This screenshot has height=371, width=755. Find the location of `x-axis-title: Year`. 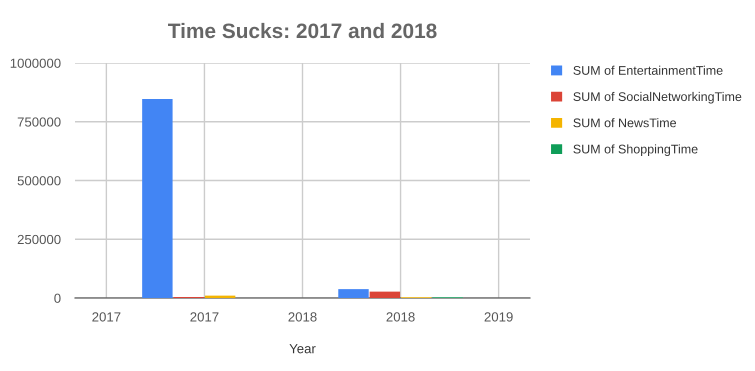

x-axis-title: Year is located at coordinates (302, 349).